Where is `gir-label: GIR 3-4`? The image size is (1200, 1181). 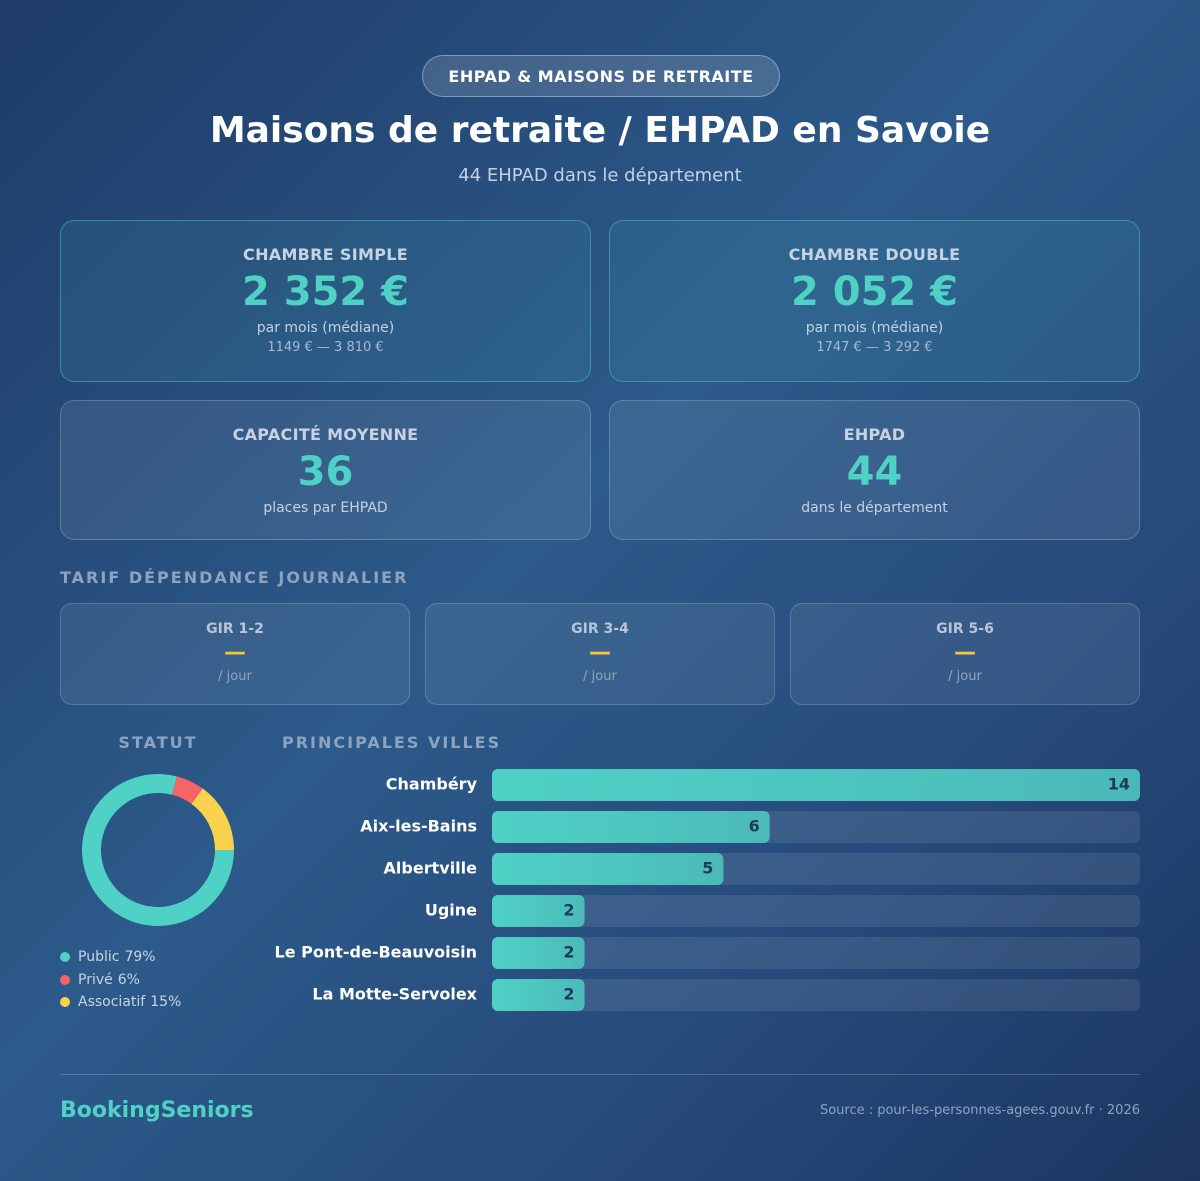 gir-label: GIR 3-4 is located at coordinates (600, 629).